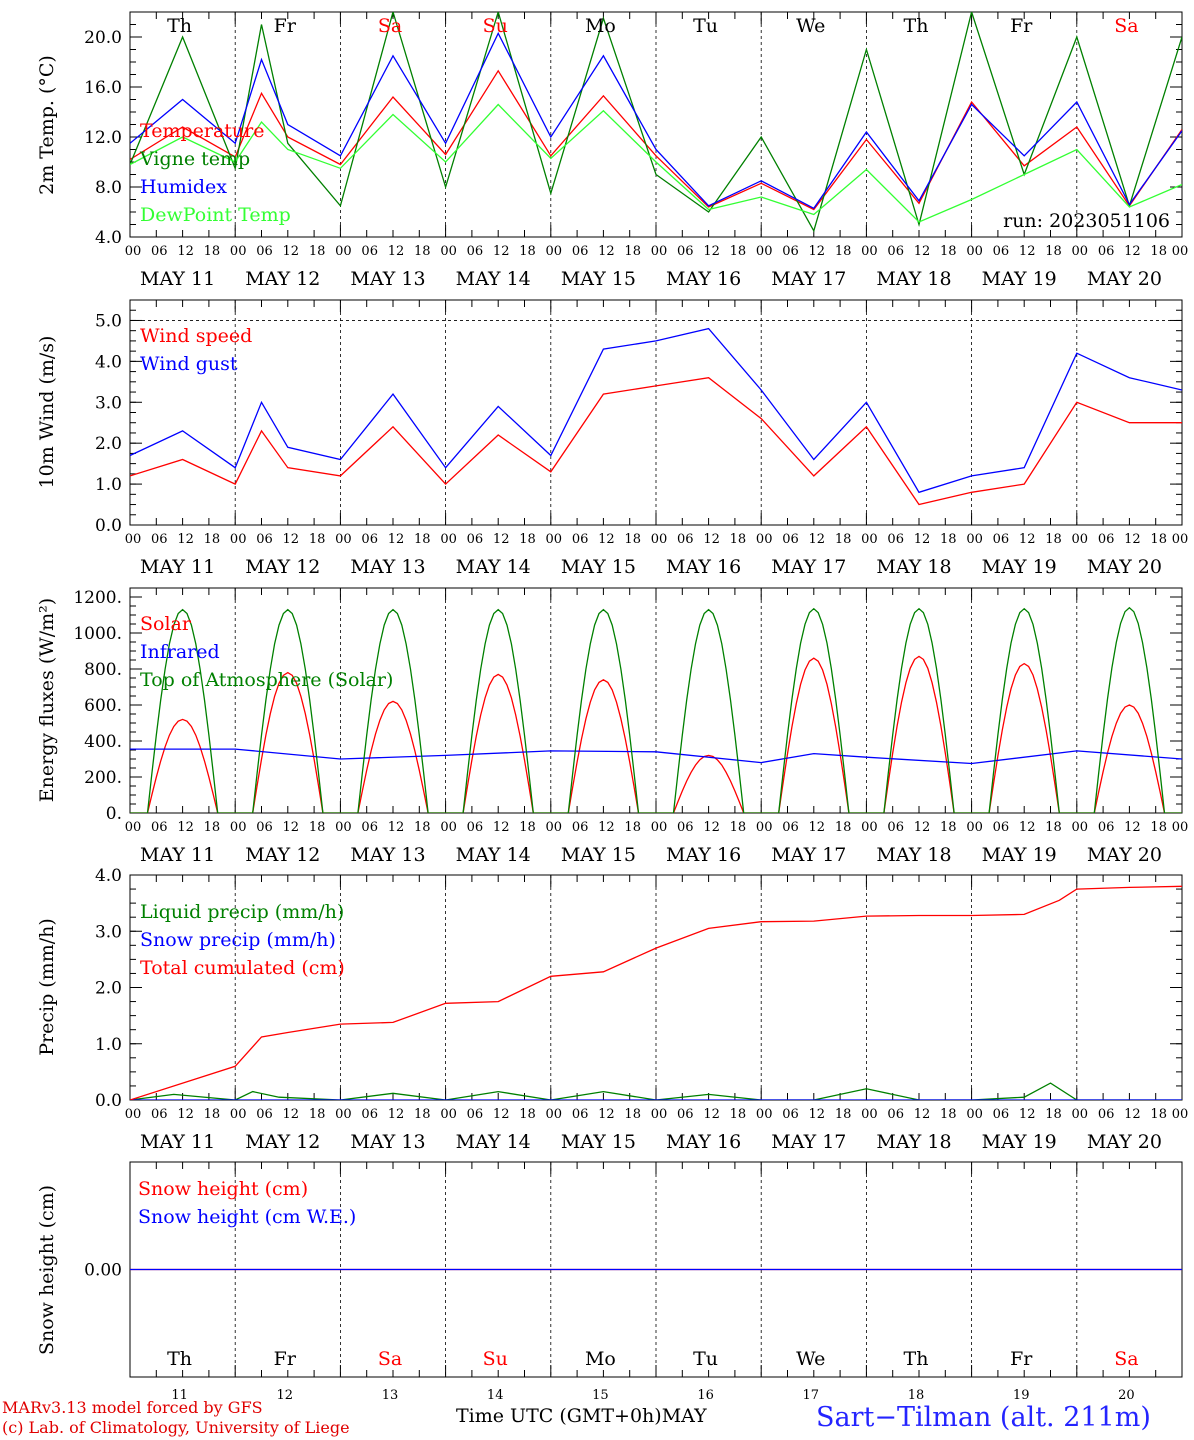  I want to click on day-number: 18, so click(916, 1395).